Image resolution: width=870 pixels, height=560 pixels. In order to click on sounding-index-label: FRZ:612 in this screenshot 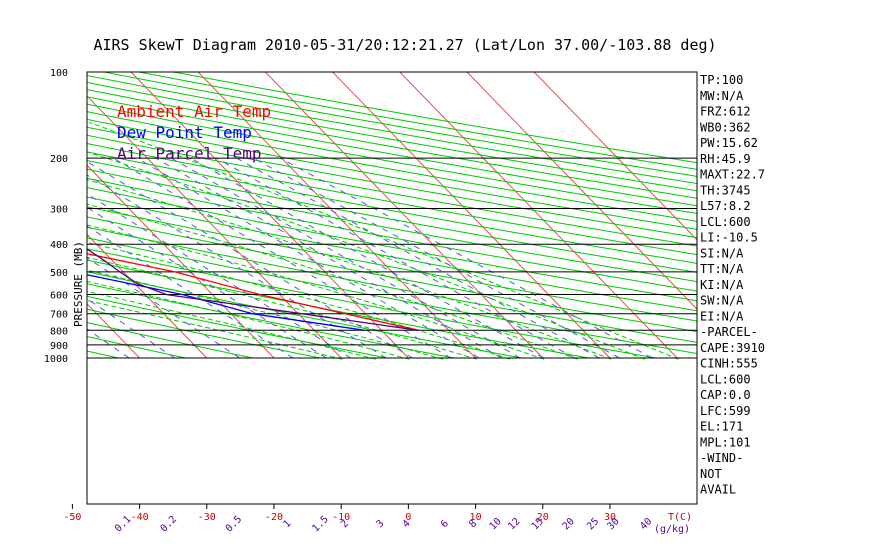, I will do `click(725, 112)`.